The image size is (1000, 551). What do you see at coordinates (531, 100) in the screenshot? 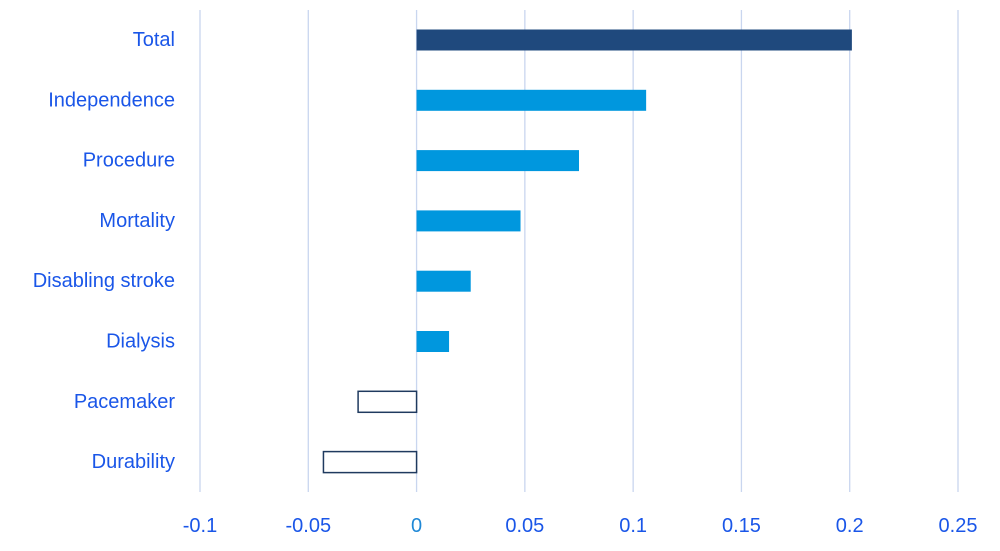
I see `bar-independence` at bounding box center [531, 100].